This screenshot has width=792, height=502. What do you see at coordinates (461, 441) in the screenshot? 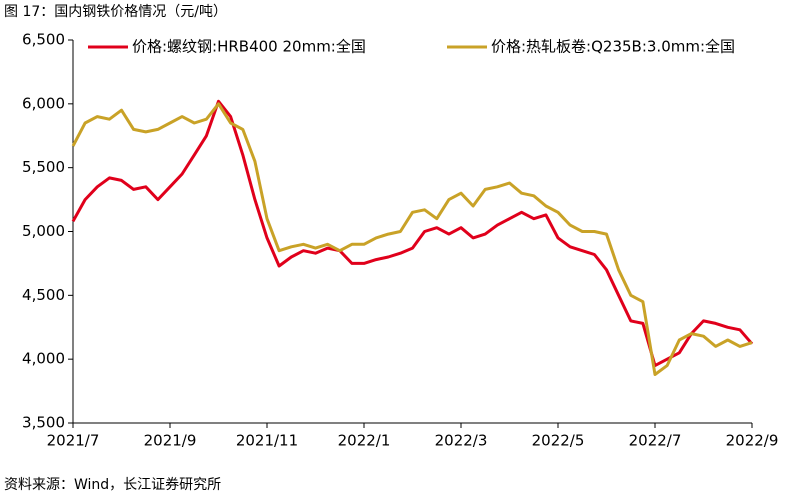
I see `x-tick-label: 2022/3` at bounding box center [461, 441].